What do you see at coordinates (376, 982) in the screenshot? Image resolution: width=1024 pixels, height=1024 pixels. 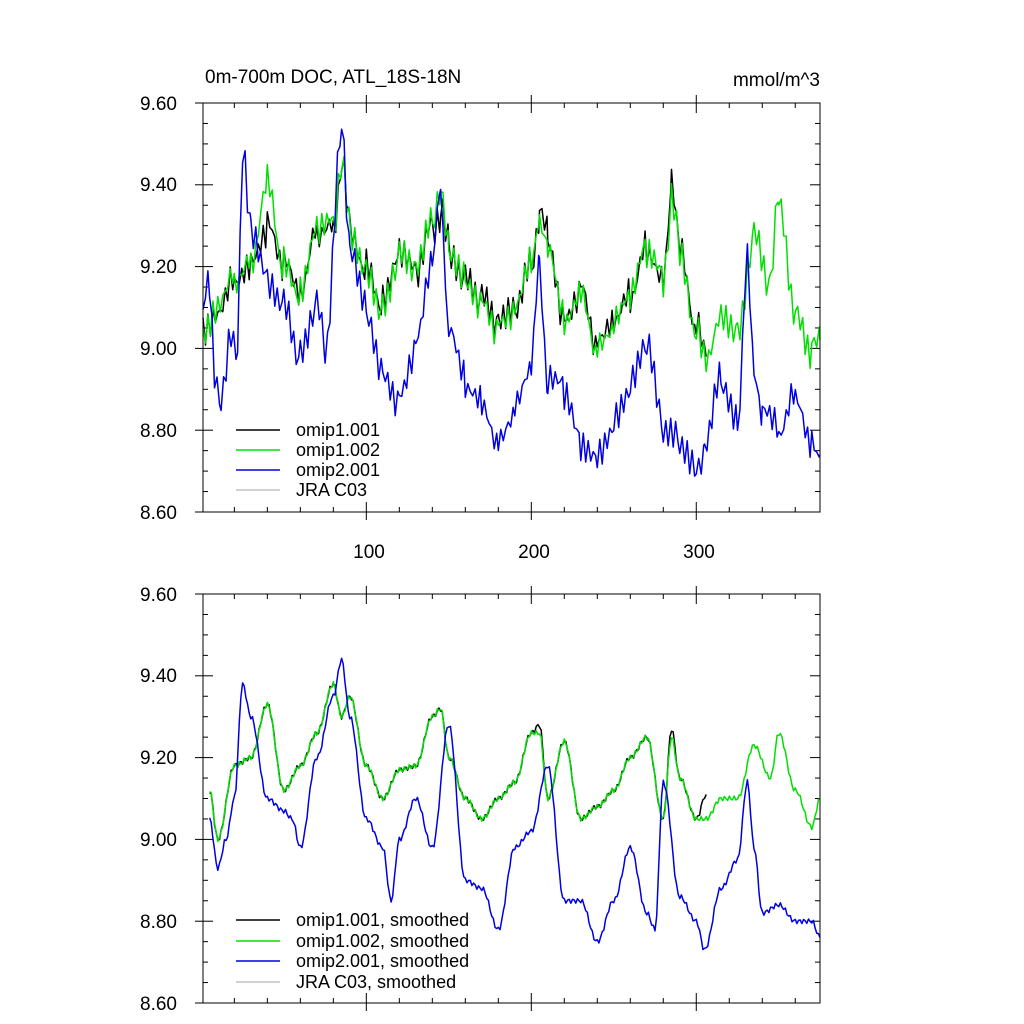 I see `legend-label: JRA C03, smoothed` at bounding box center [376, 982].